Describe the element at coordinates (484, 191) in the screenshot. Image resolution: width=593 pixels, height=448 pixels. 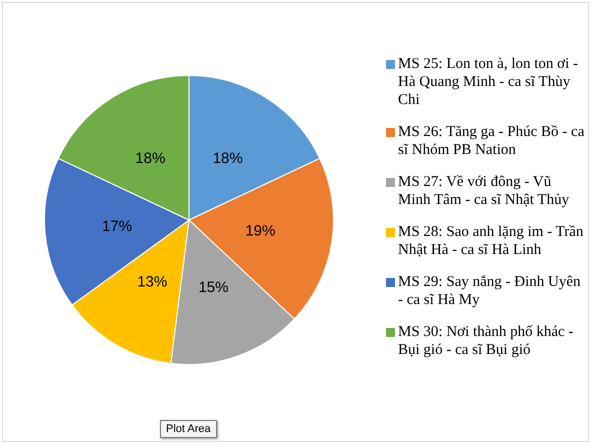
I see `legend-label: MS 27: Về với đông - Vũ Minh Tâm - ca sĩ Nhật Thủy` at that location.